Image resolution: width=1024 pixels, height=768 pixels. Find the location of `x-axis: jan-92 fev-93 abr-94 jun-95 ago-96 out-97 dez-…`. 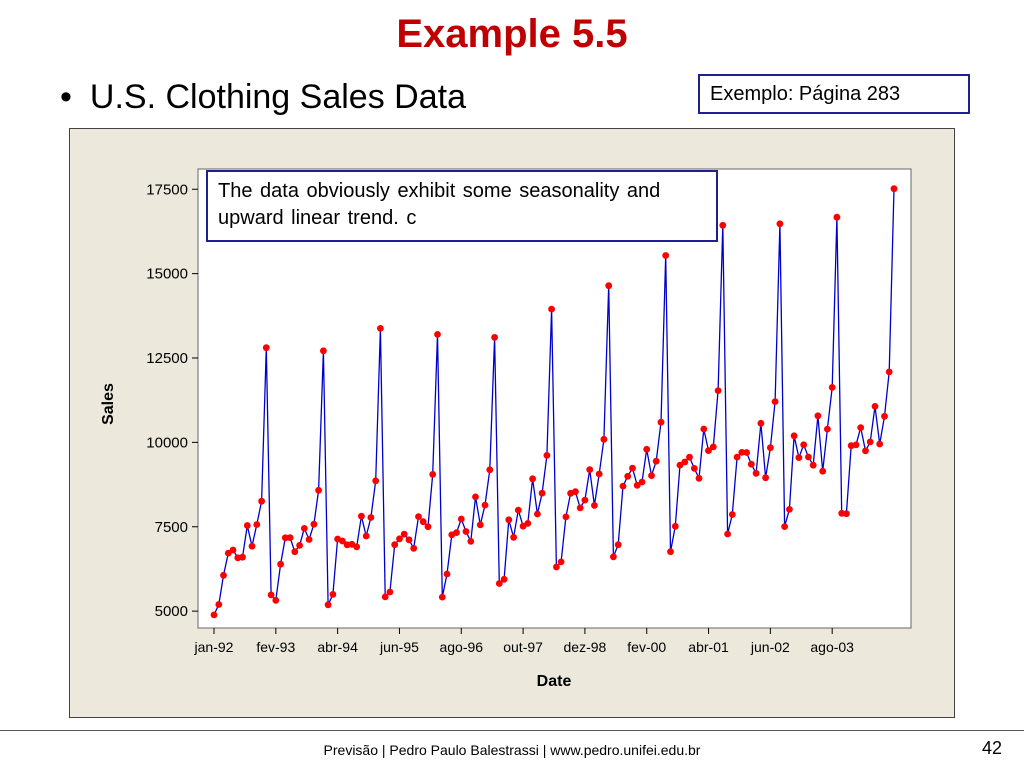

x-axis: jan-92 fev-93 abr-94 jun-95 ago-96 out-97 dez-… is located at coordinates (524, 641).